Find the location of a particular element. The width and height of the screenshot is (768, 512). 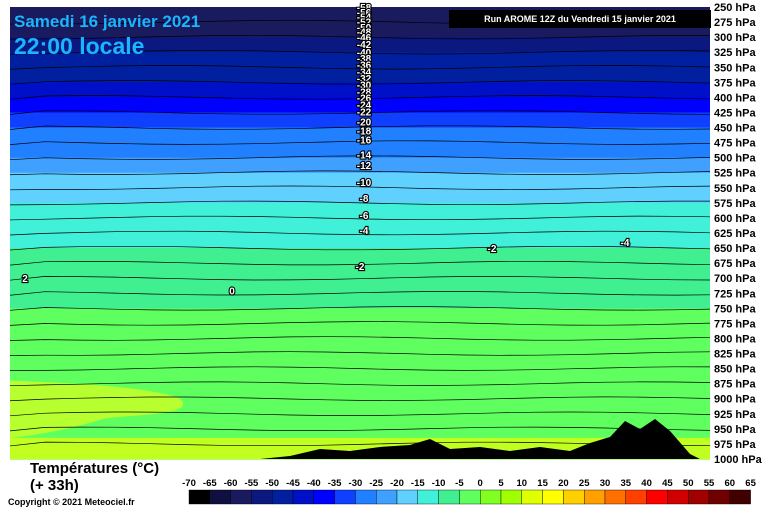

forecast-time: 22:00 locale is located at coordinates (79, 46).